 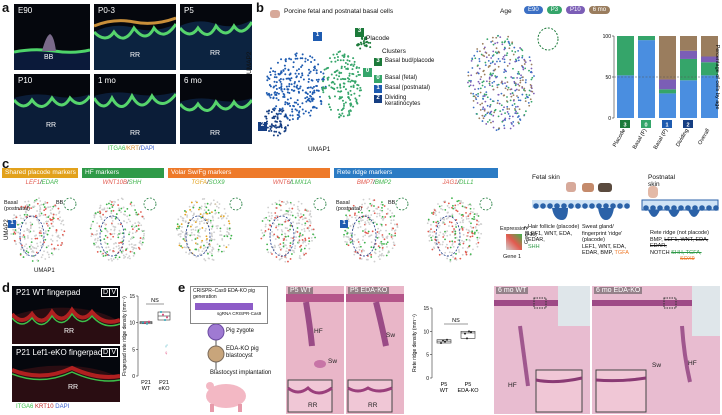 What do you see at coordinates (506, 11) in the screenshot?
I see `age-legend-title: Age` at bounding box center [506, 11].